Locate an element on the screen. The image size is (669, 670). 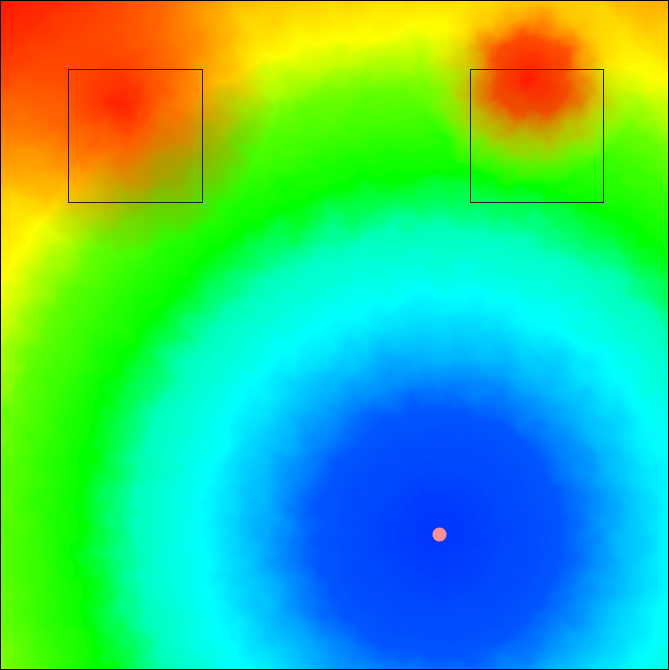
source-marker is located at coordinates (439, 534).